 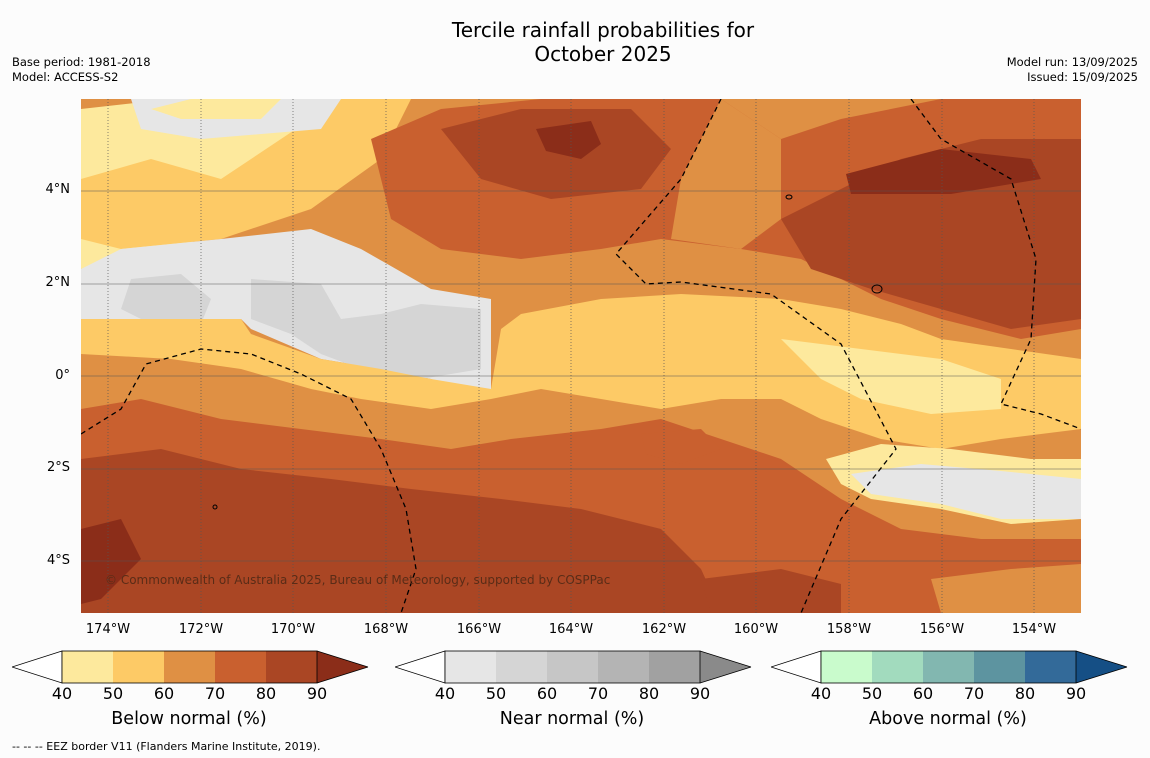 I want to click on lon-label: 170°W, so click(x=293, y=629).